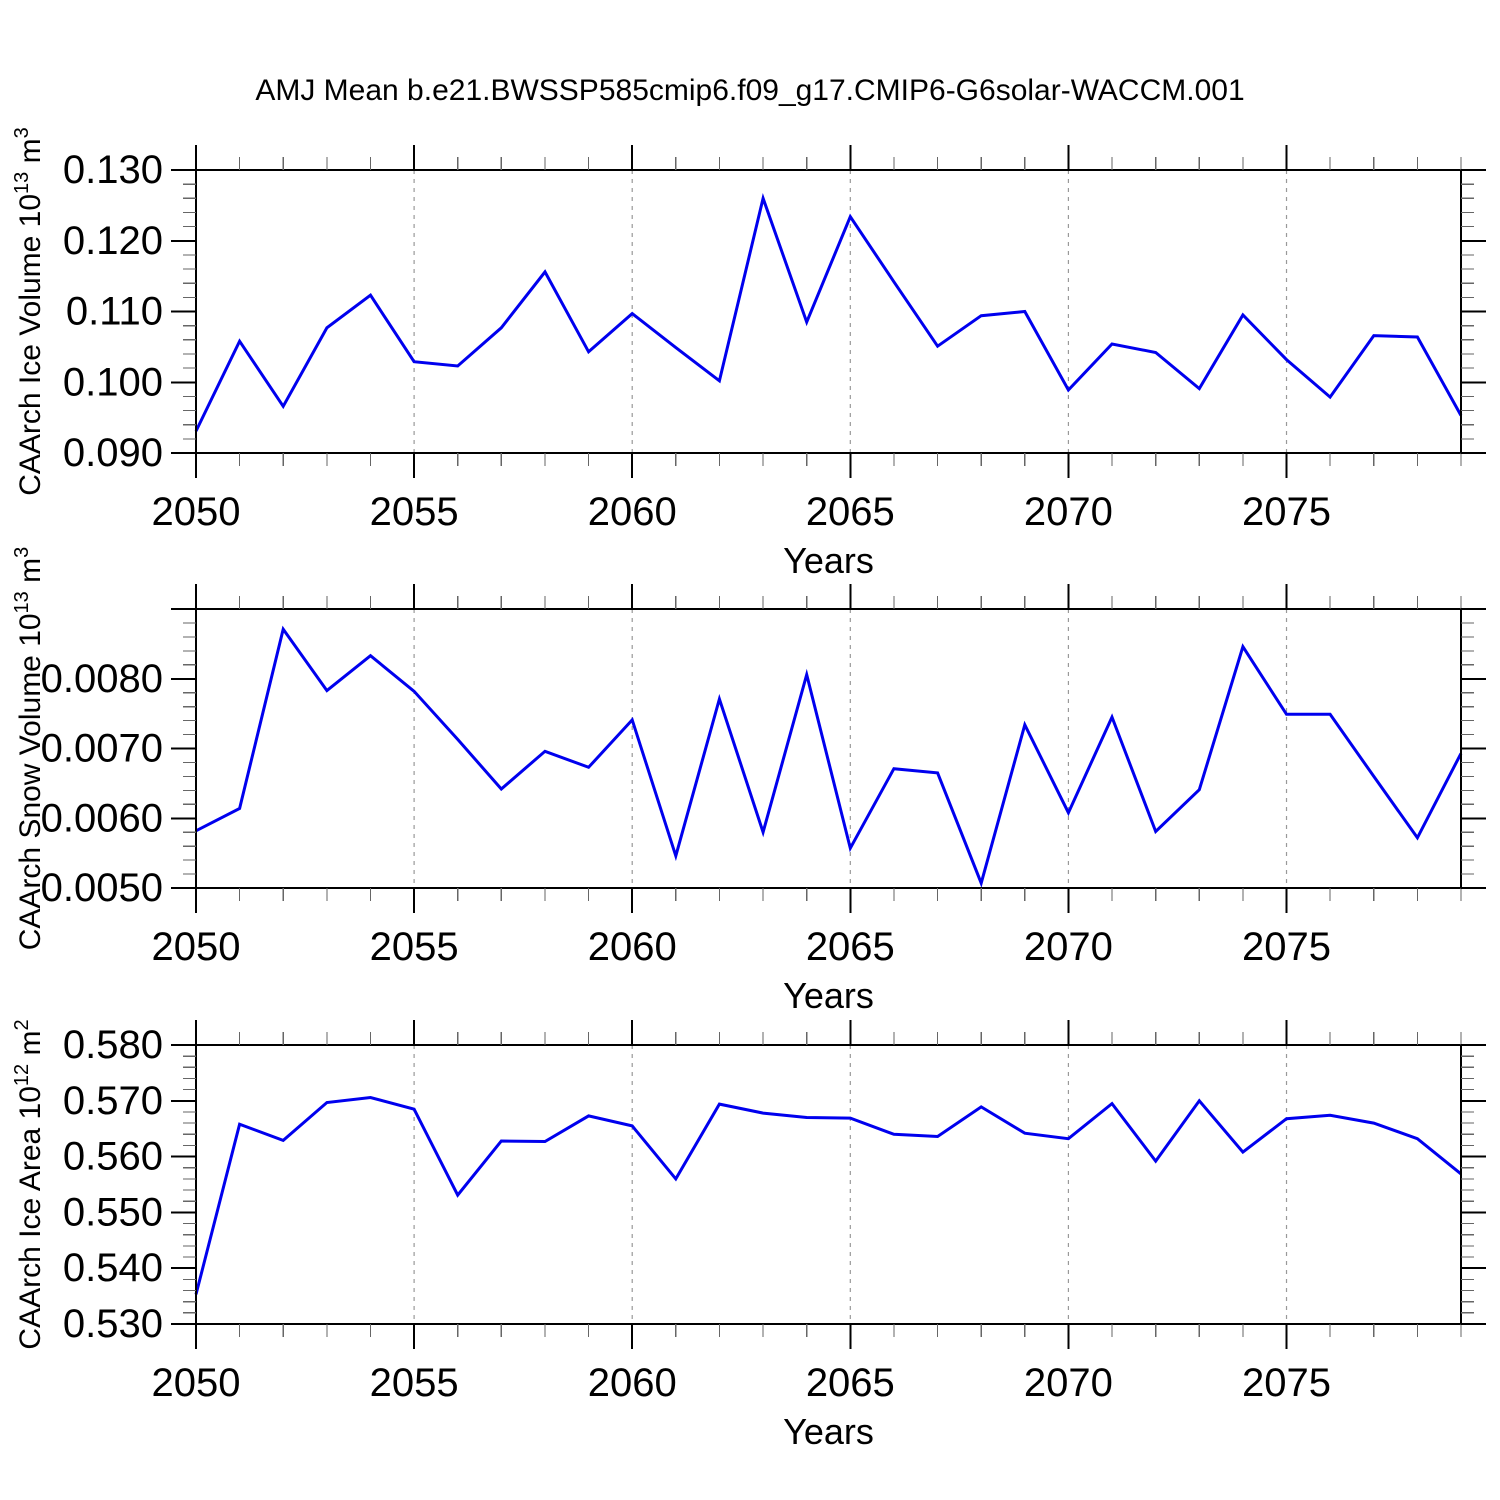  I want to click on y-tick-labels: 0.0050 0.0060 0.0070 0.0080, so click(102, 783).